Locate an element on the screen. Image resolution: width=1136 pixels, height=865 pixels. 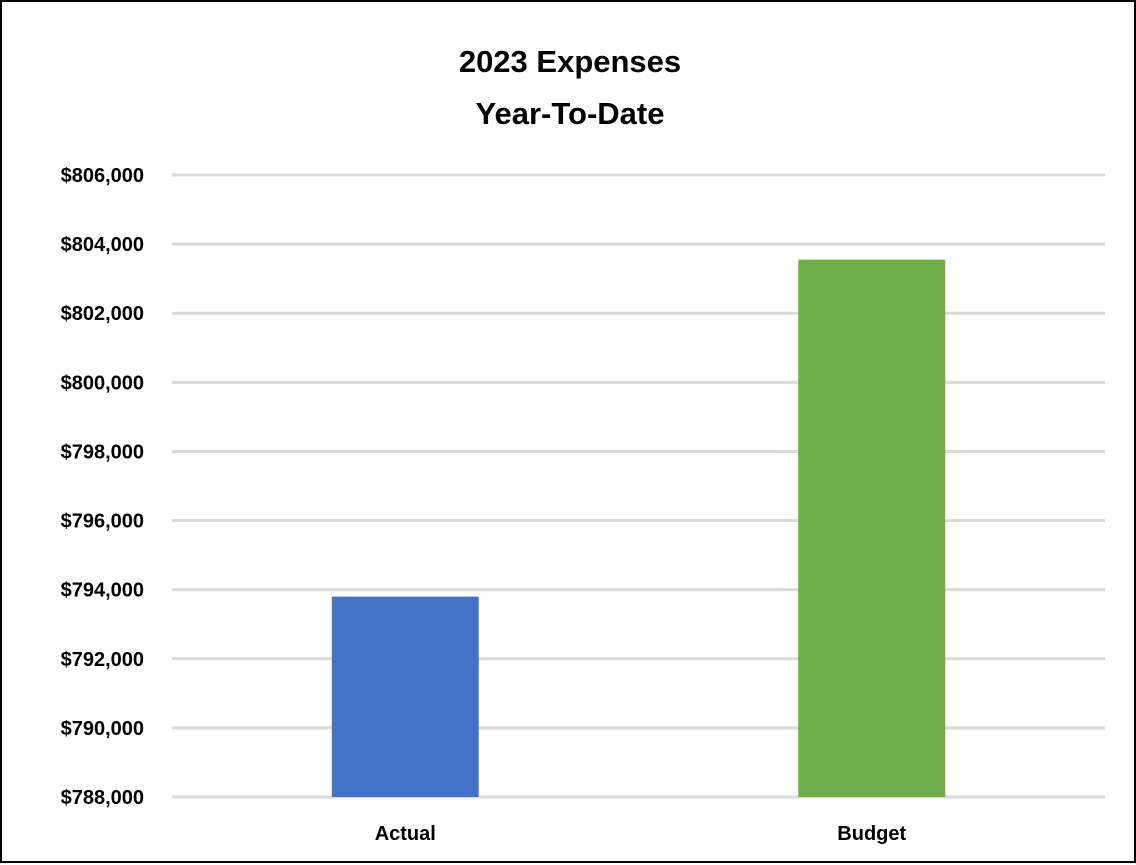
chart-title-line-2: Year-To-Date is located at coordinates (570, 113).